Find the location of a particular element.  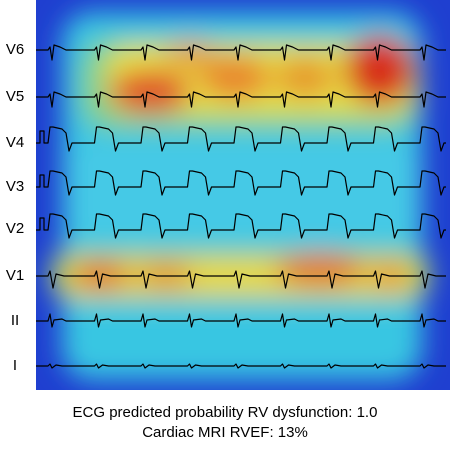

lead-label-v4: V4 is located at coordinates (15, 142).